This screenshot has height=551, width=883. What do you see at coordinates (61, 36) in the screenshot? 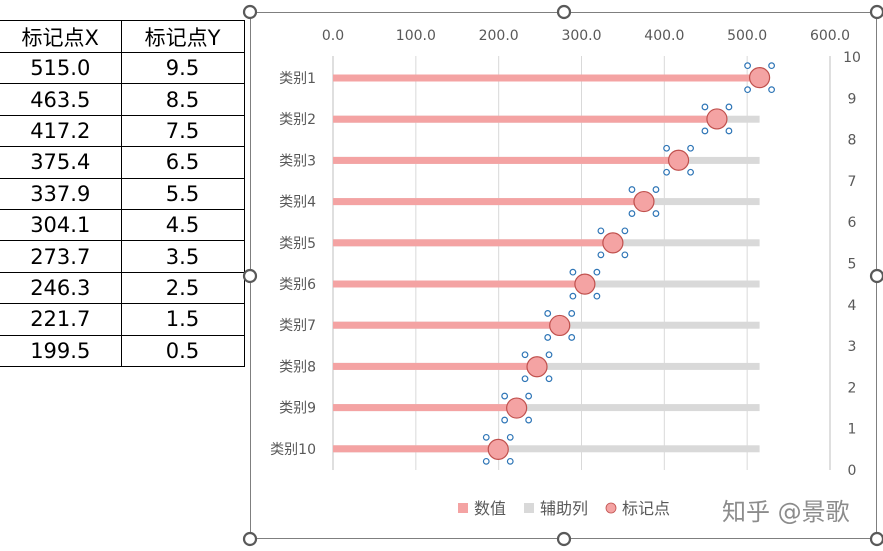
I see `header-cell-x: 标记点X` at bounding box center [61, 36].